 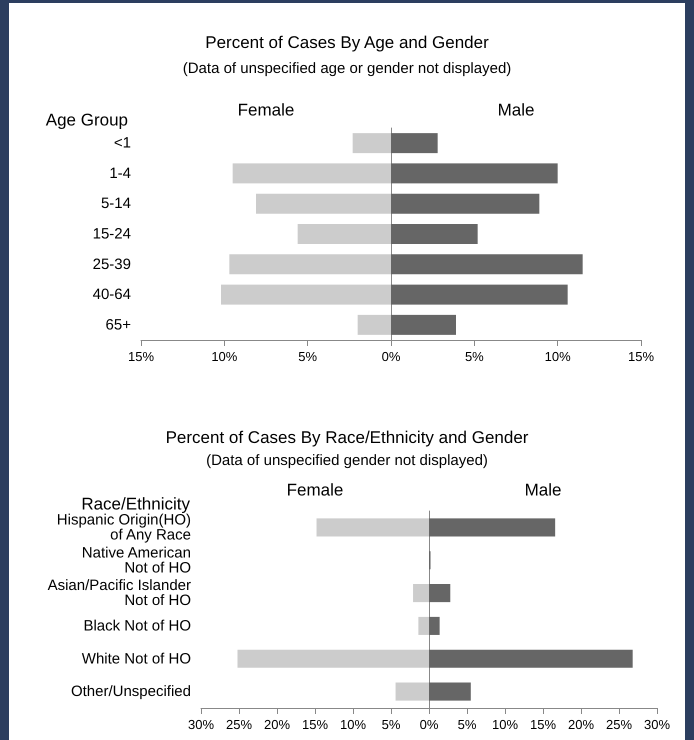 I want to click on y-tick-label: 25-39, so click(x=111, y=264).